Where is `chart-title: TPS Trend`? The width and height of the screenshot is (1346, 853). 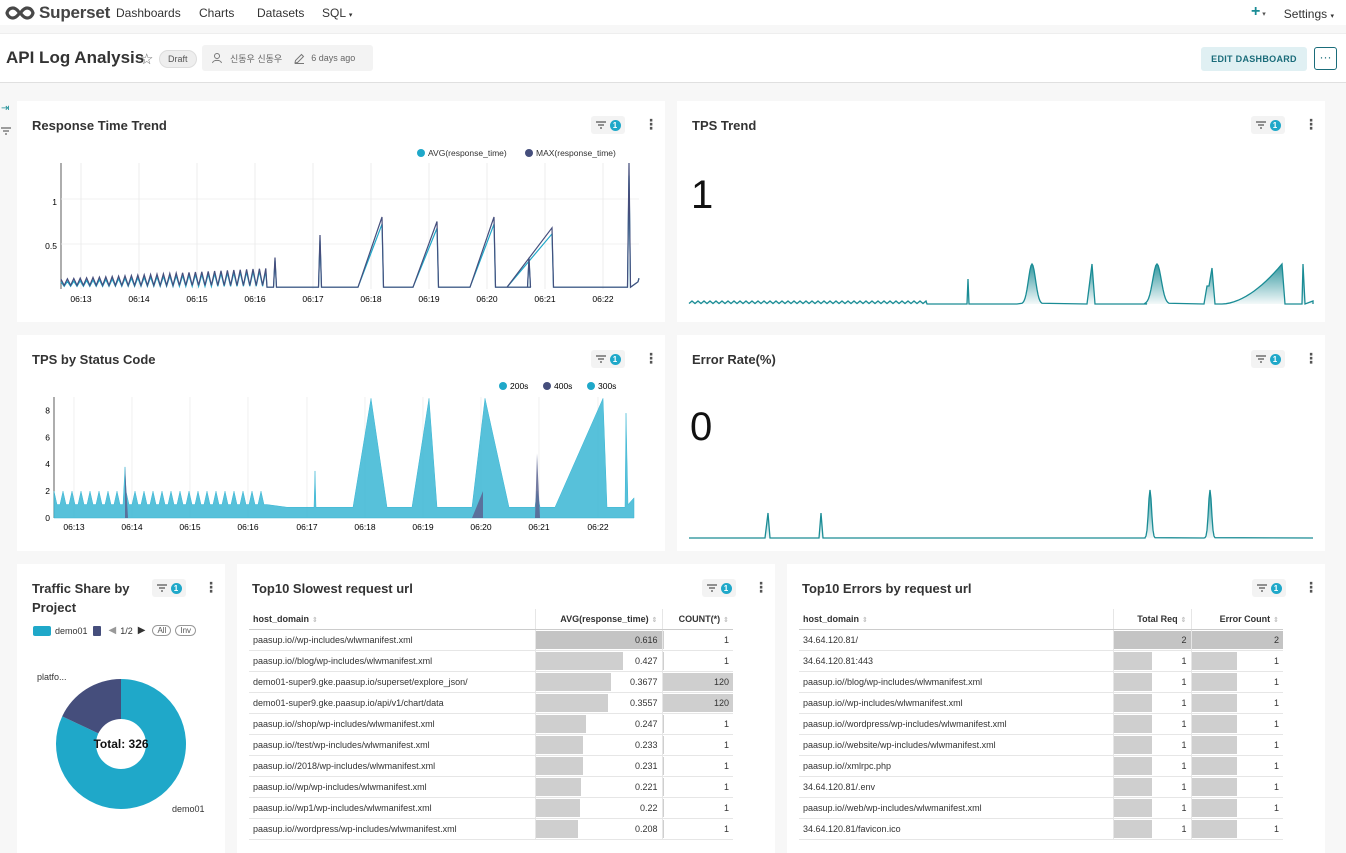
chart-title: TPS Trend is located at coordinates (724, 125).